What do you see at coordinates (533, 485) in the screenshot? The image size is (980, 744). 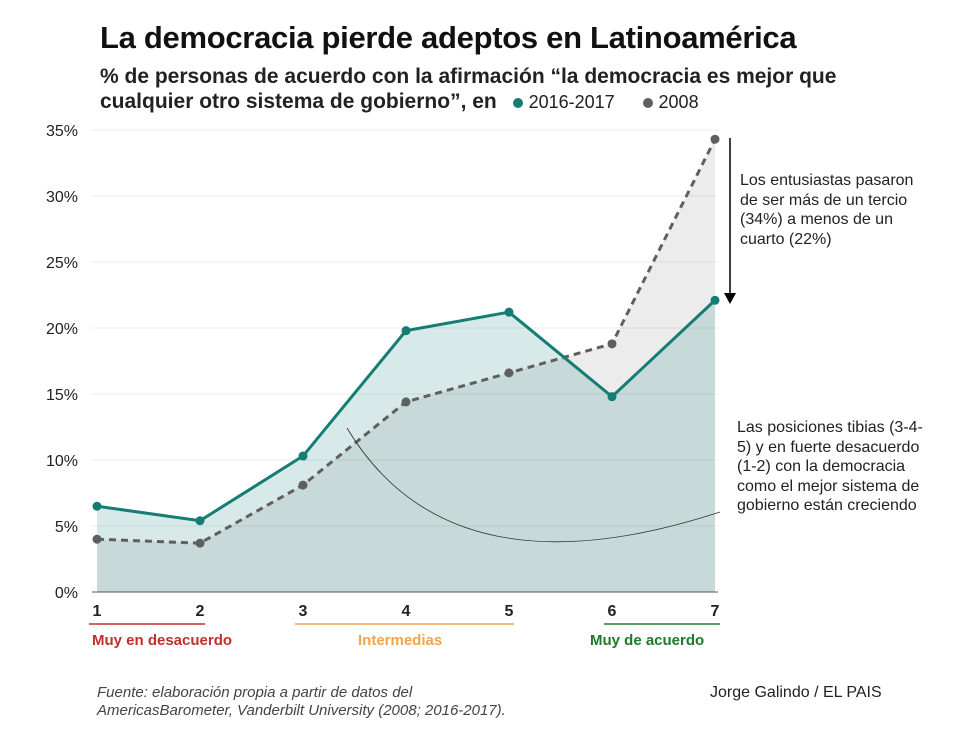 I see `annotation-curve` at bounding box center [533, 485].